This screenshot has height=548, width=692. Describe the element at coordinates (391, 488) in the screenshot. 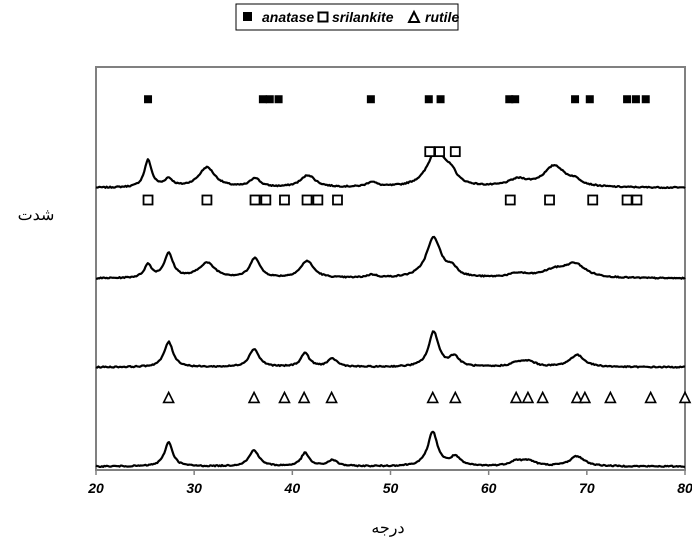

I see `x-tick-label: 50` at that location.